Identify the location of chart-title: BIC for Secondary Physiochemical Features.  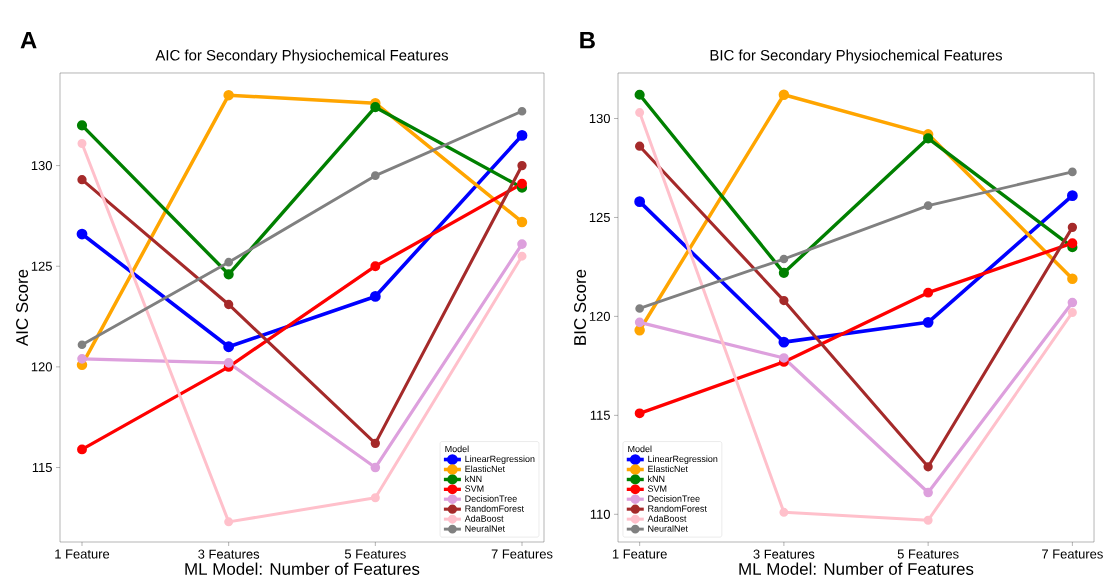
(856, 56).